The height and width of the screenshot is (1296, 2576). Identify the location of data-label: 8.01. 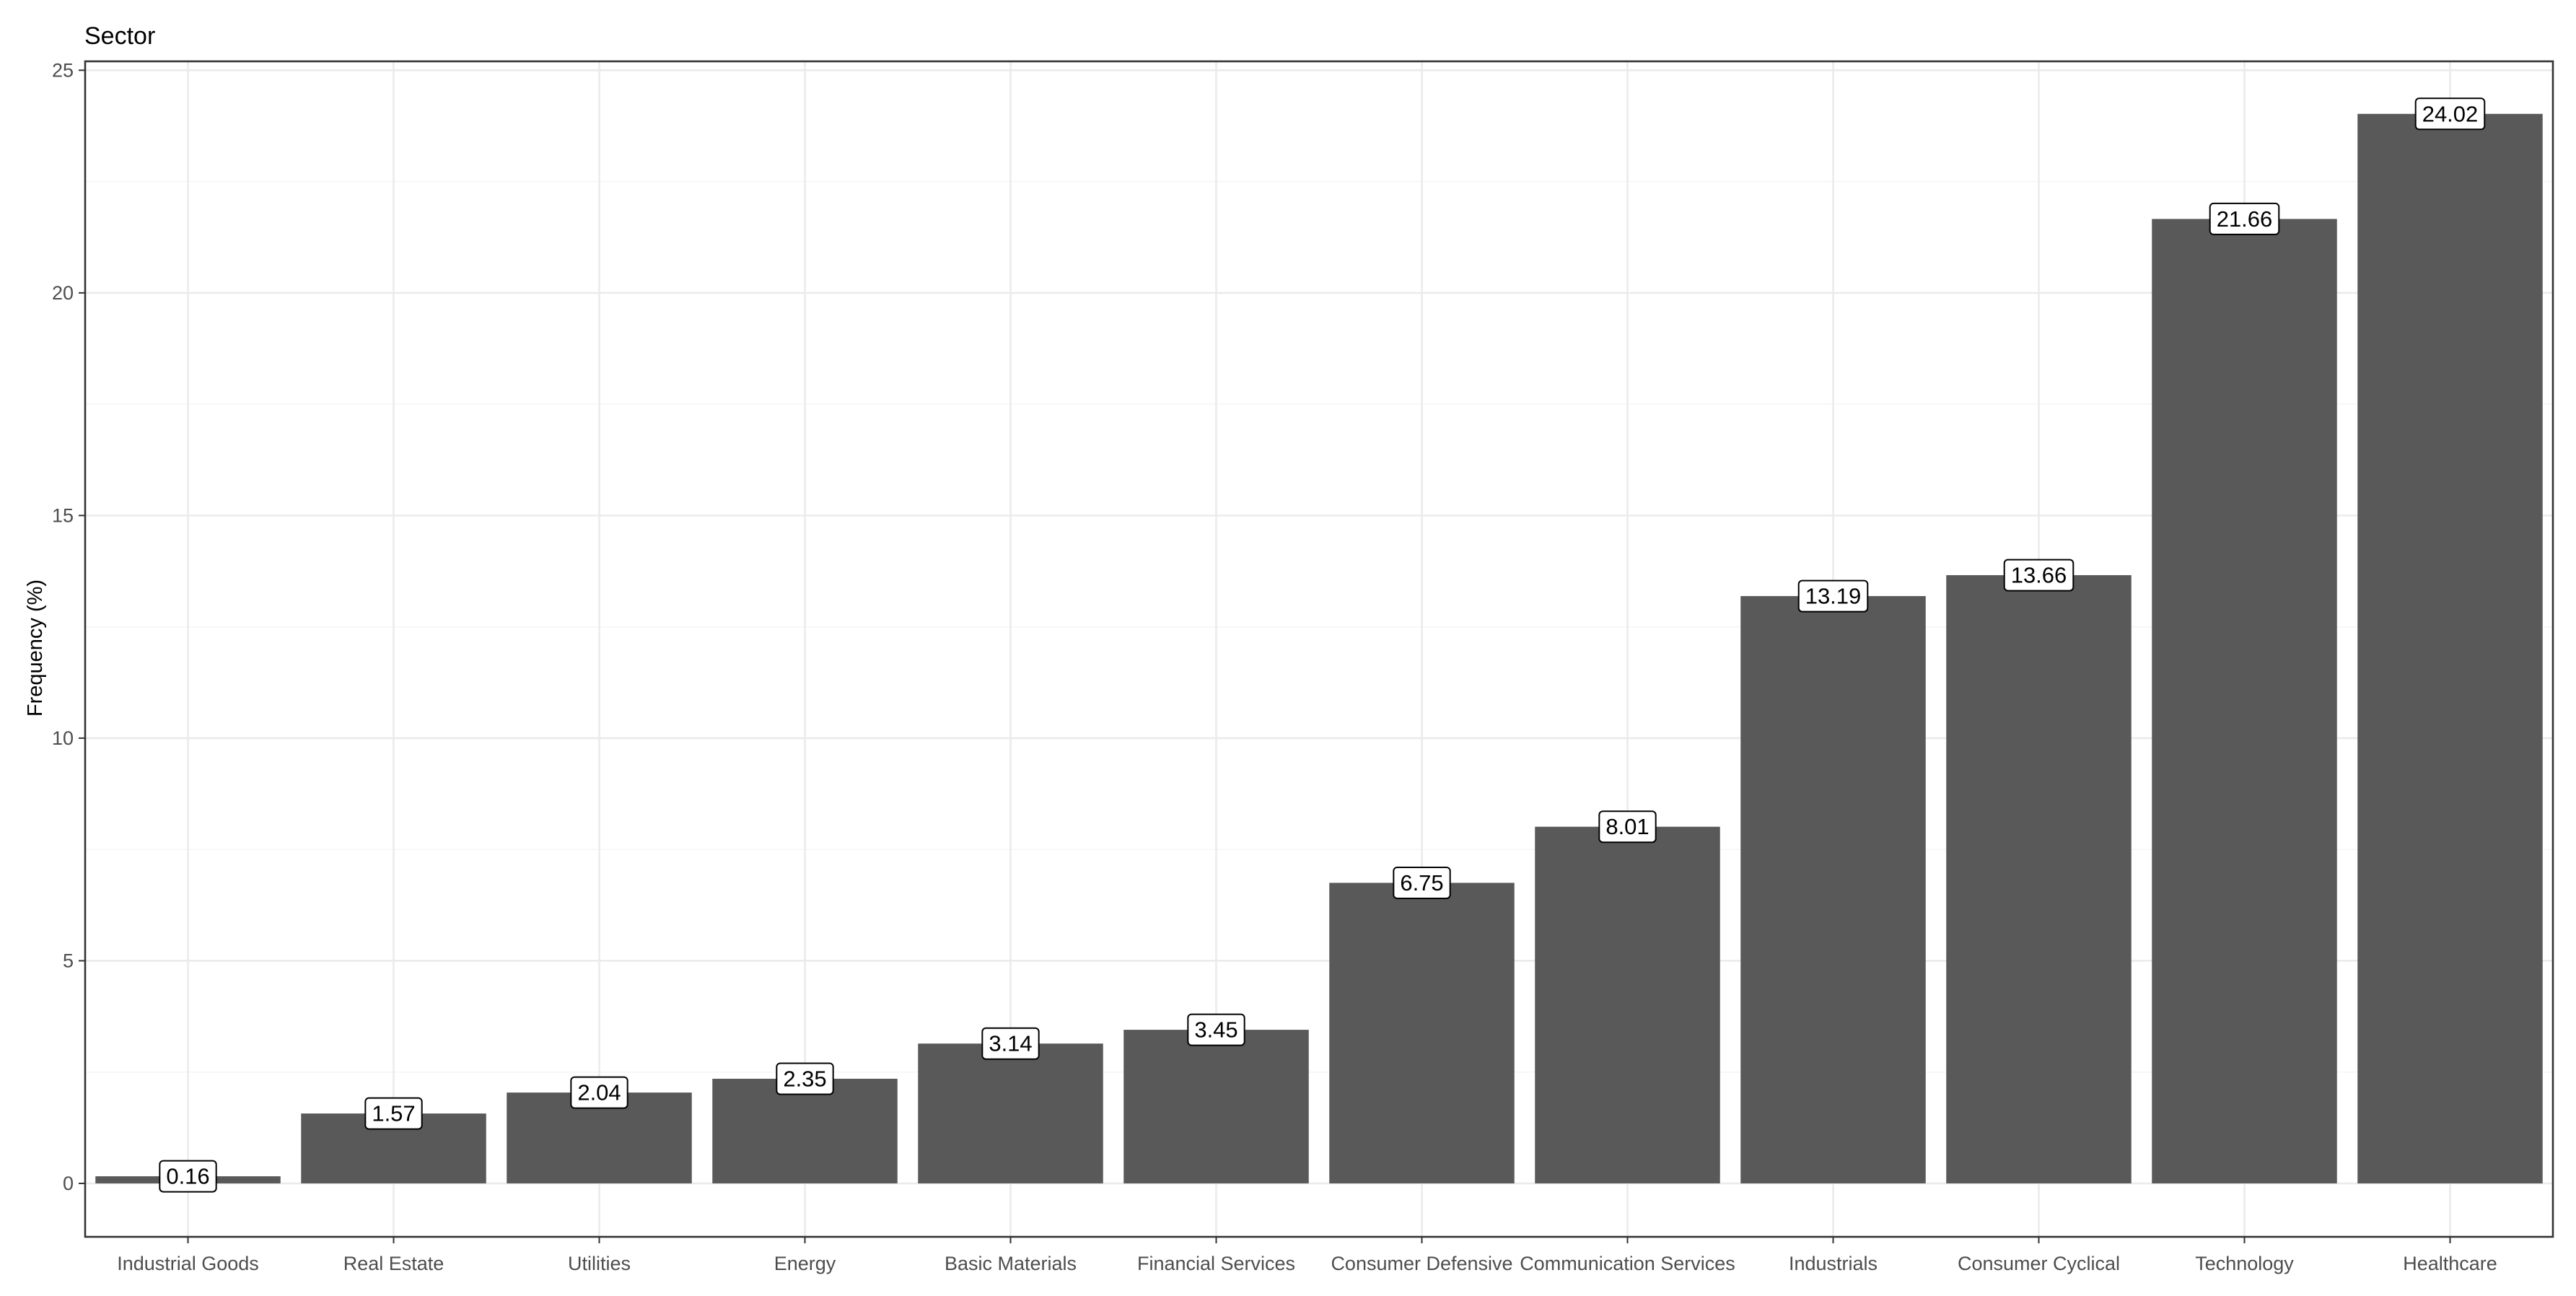
(1627, 827).